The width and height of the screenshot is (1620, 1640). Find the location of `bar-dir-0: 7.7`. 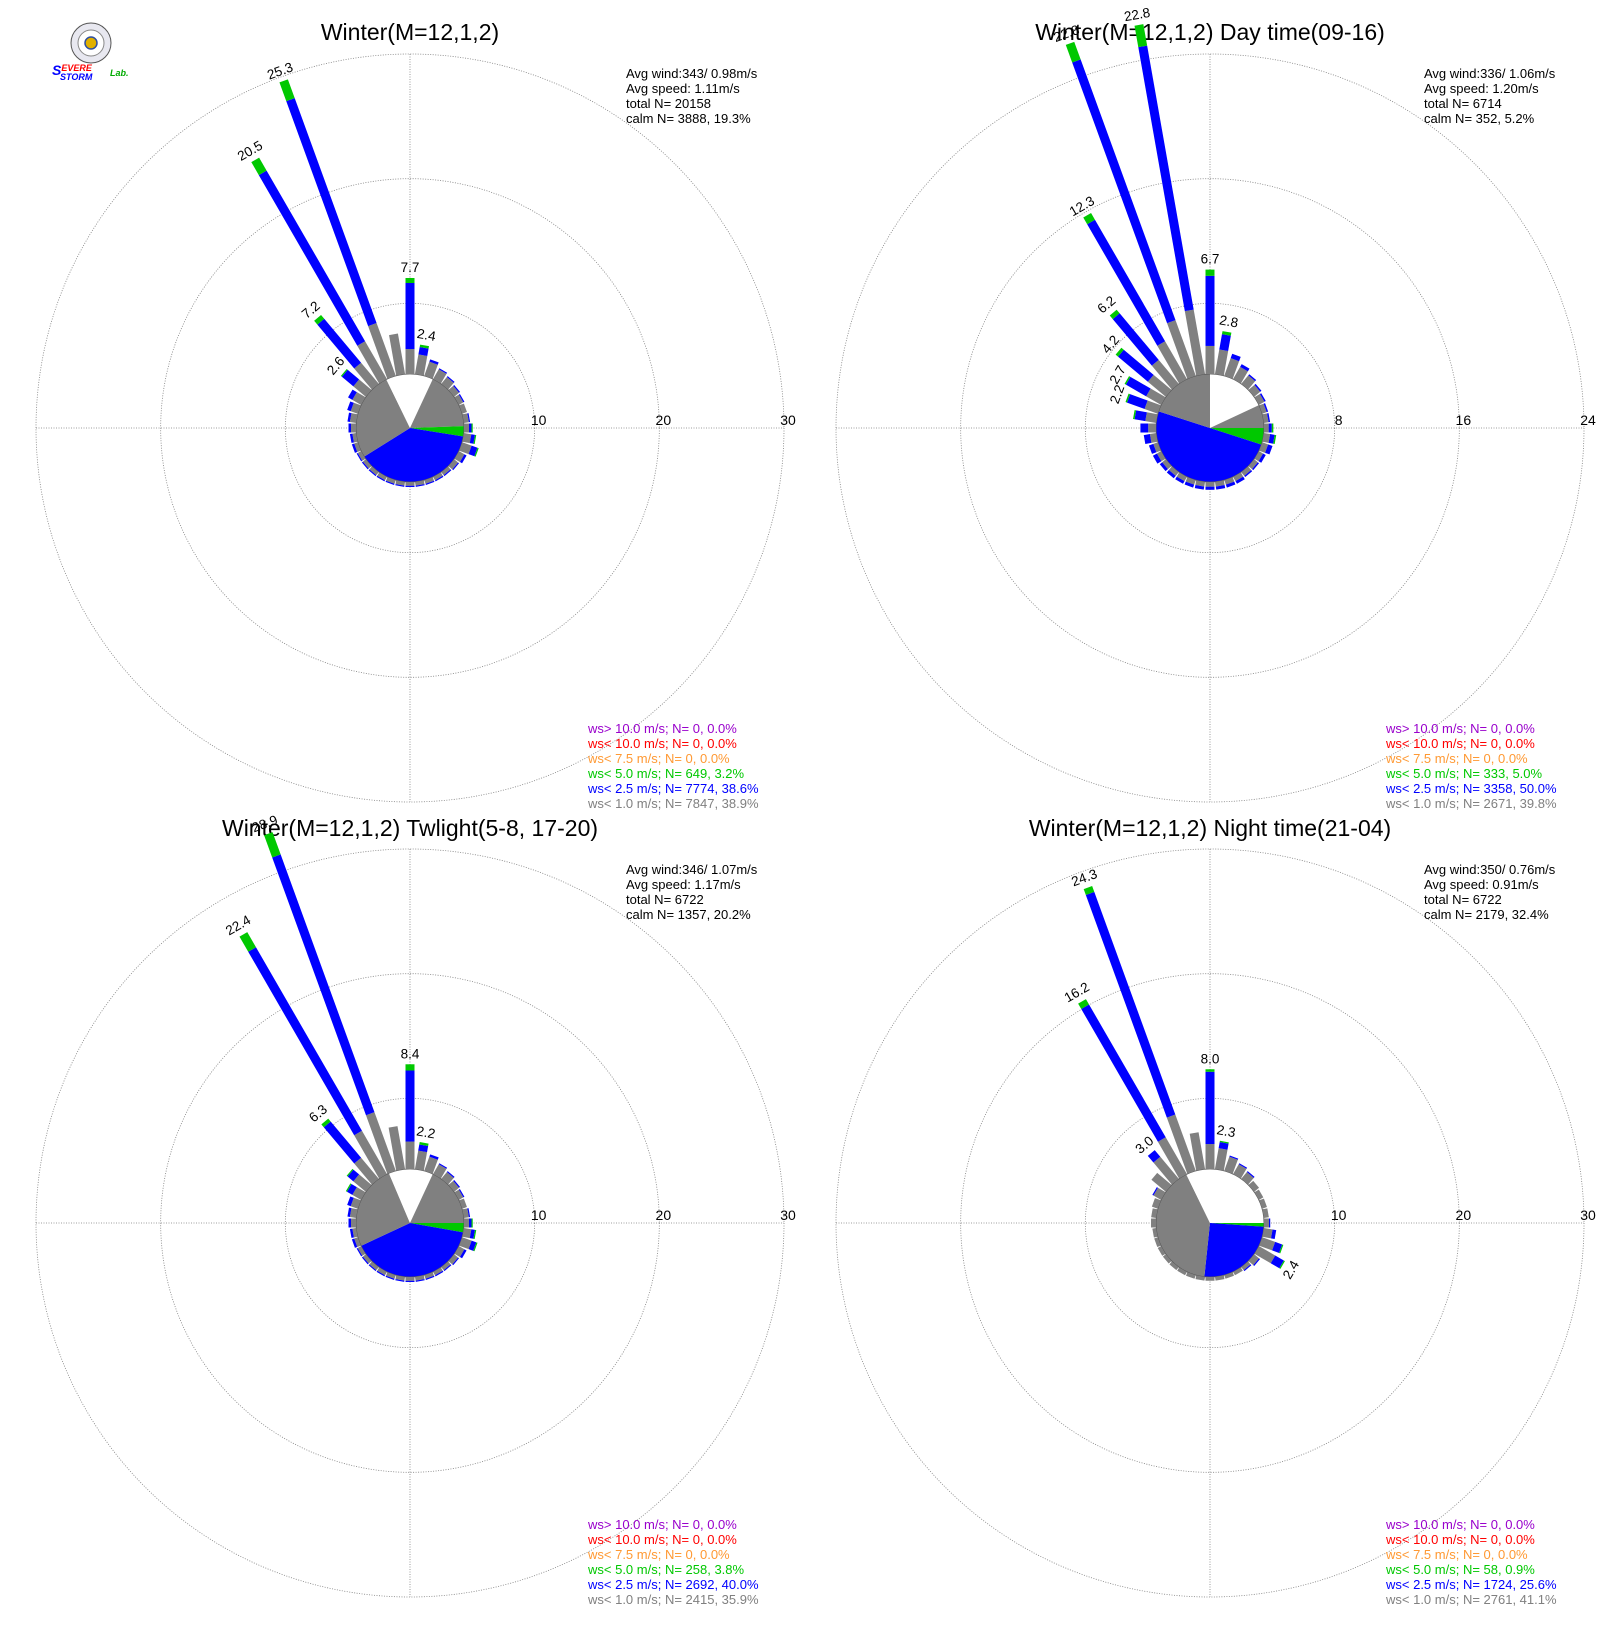

bar-dir-0: 7.7 is located at coordinates (410, 317).